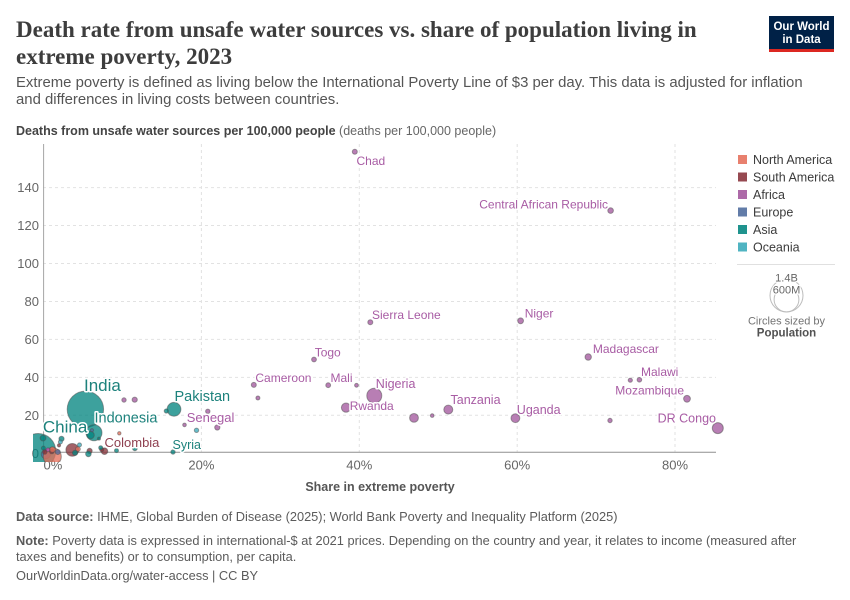  Describe the element at coordinates (765, 230) in the screenshot. I see `svg-text: Asia` at that location.